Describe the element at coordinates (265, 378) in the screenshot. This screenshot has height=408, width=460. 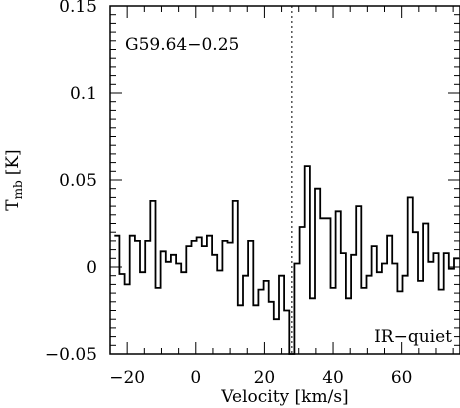
I see `x-tick-label: 20` at that location.